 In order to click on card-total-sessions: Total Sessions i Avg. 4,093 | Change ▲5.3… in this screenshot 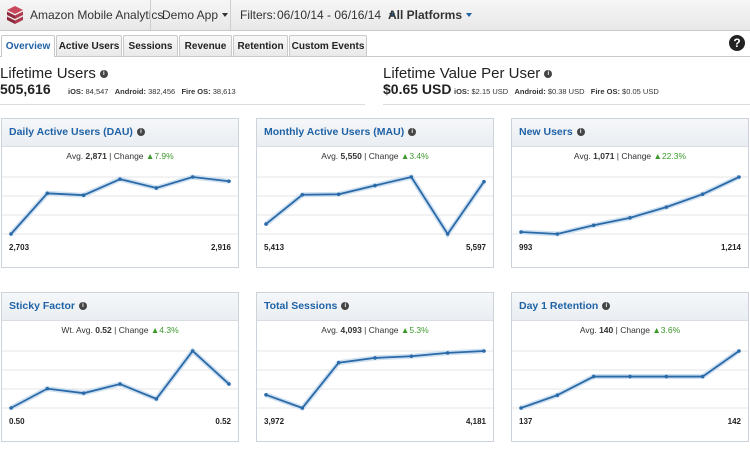, I will do `click(375, 367)`.